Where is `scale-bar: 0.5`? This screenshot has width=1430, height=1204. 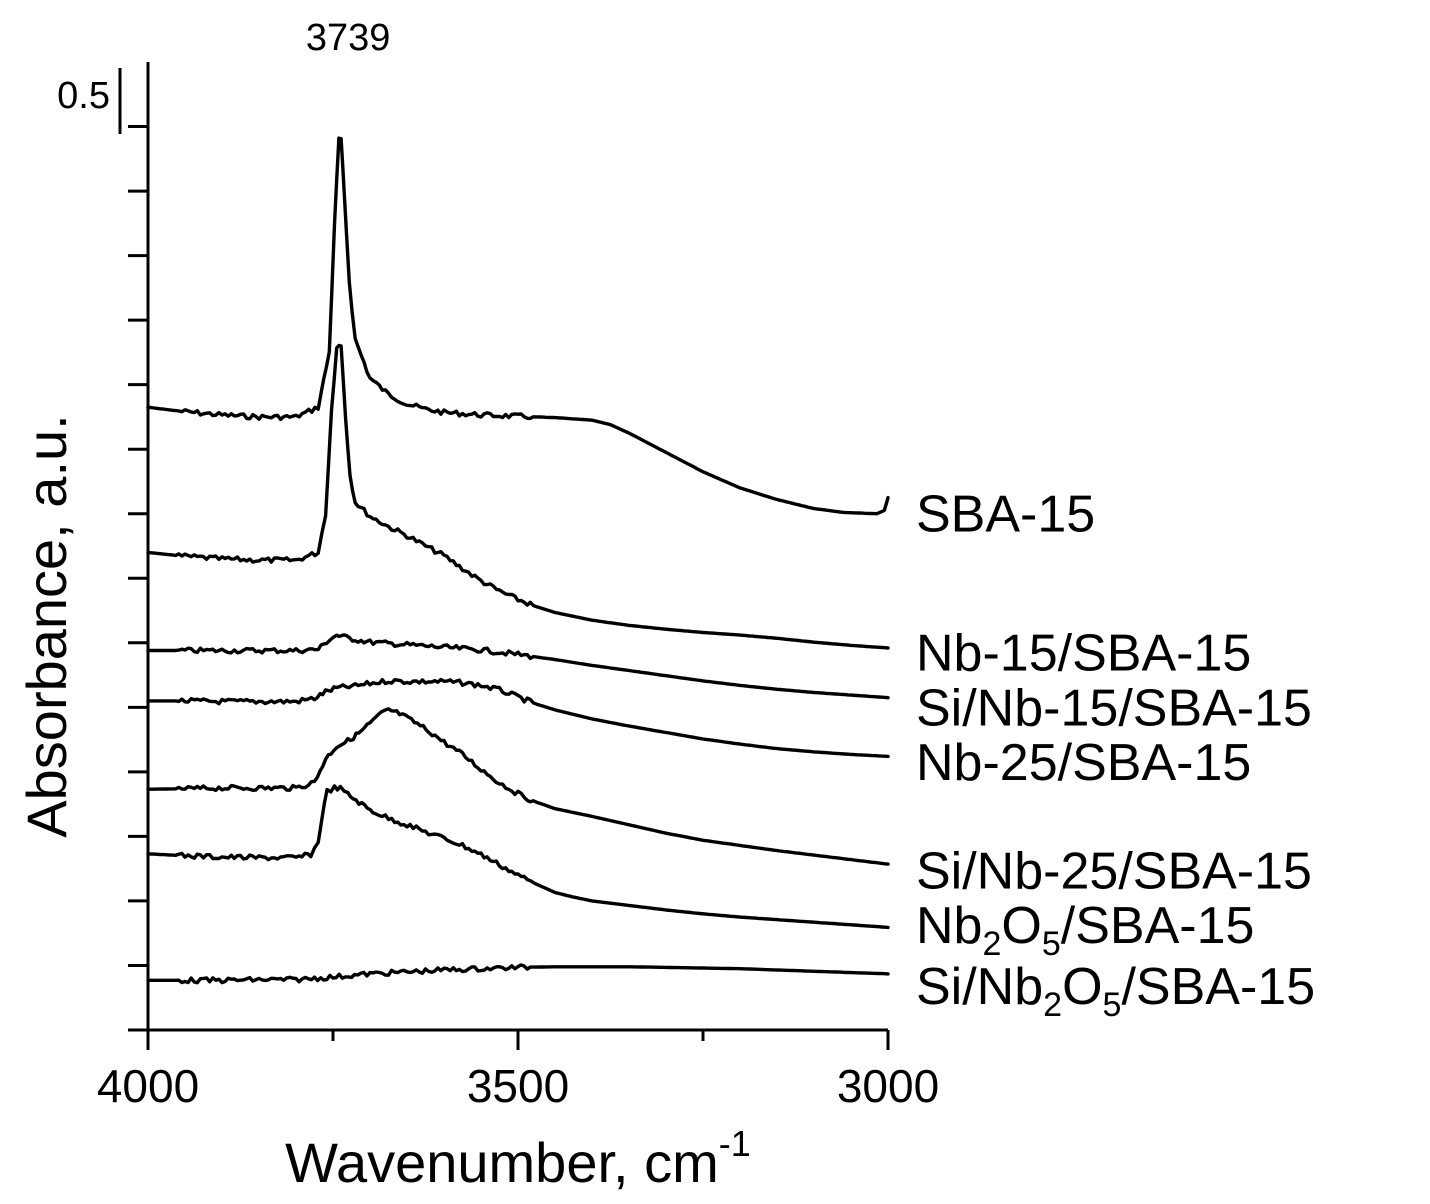
scale-bar: 0.5 is located at coordinates (89, 101).